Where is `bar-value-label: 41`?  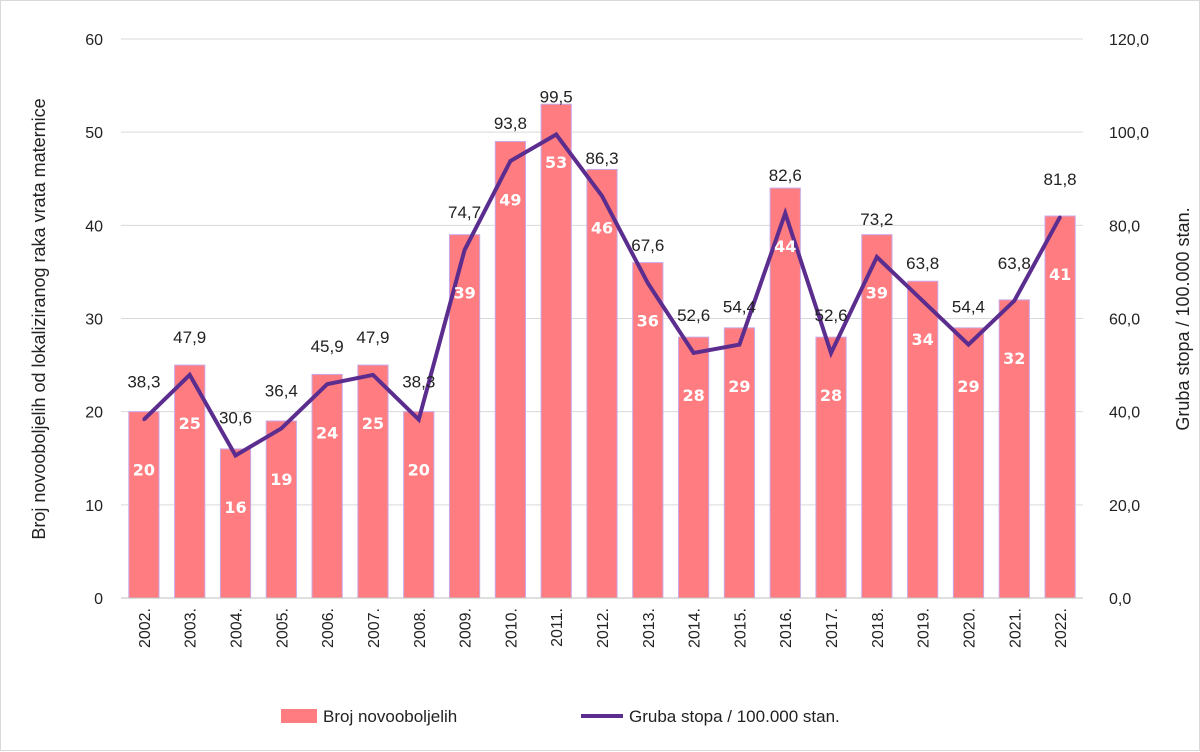
bar-value-label: 41 is located at coordinates (1060, 274).